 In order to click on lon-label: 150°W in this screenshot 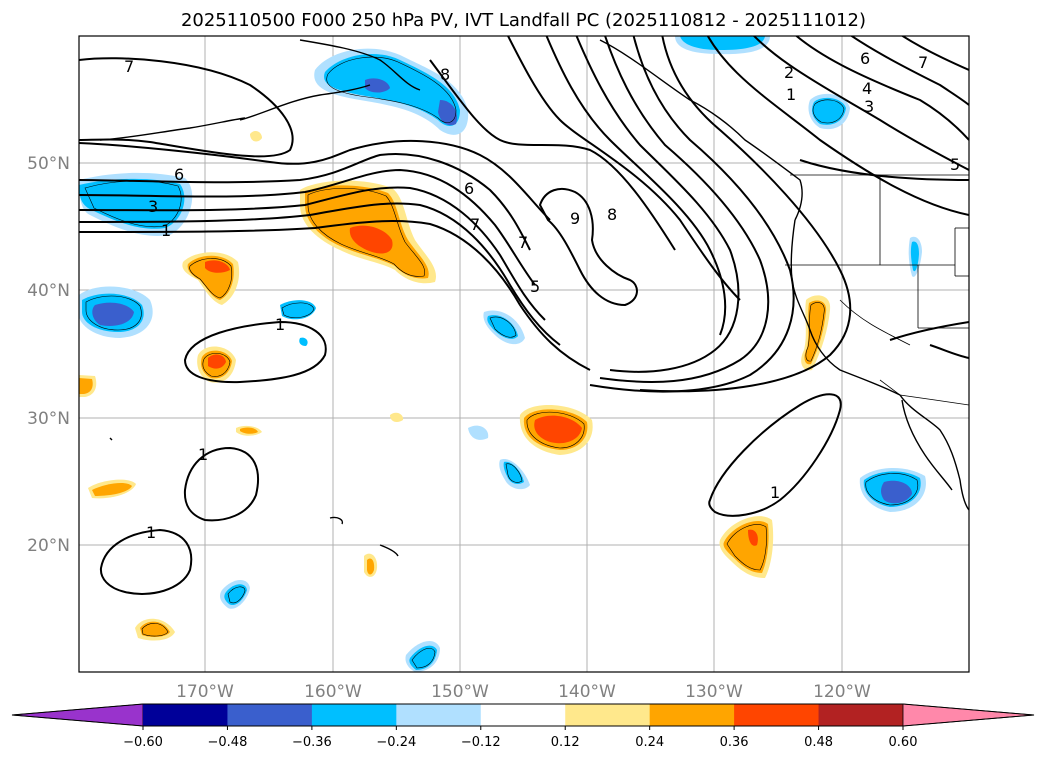, I will do `click(460, 692)`.